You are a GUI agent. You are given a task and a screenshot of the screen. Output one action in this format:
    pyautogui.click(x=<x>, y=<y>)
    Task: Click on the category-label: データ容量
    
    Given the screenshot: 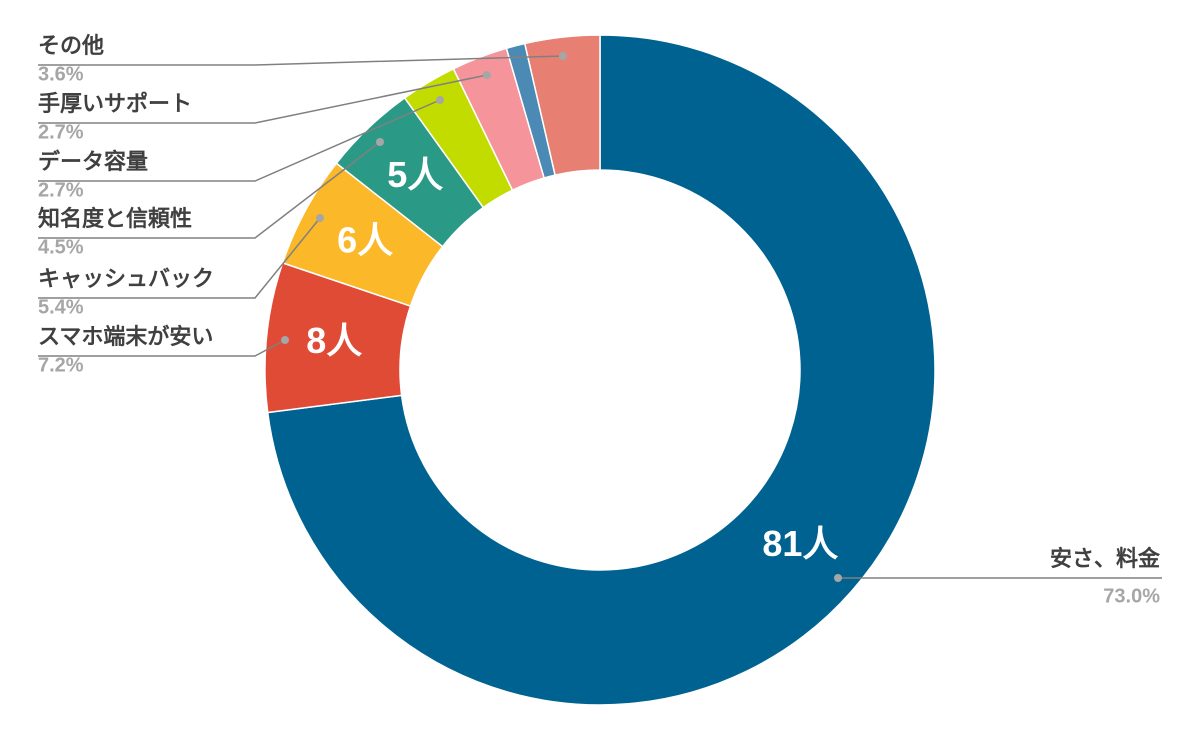 What is the action you would take?
    pyautogui.click(x=93, y=161)
    